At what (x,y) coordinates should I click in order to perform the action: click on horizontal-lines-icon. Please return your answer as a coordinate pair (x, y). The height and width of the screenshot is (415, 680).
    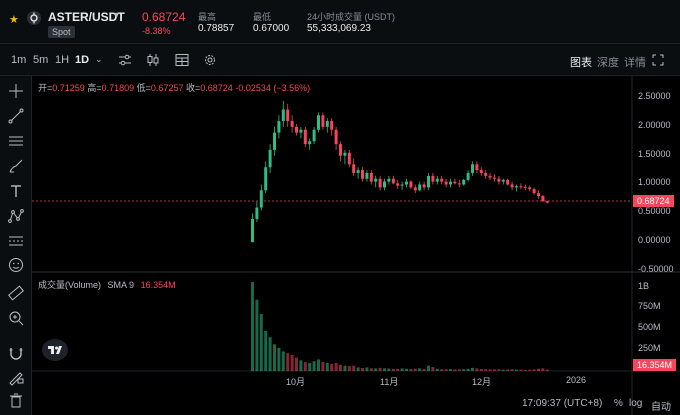
    Looking at the image, I should click on (16, 141).